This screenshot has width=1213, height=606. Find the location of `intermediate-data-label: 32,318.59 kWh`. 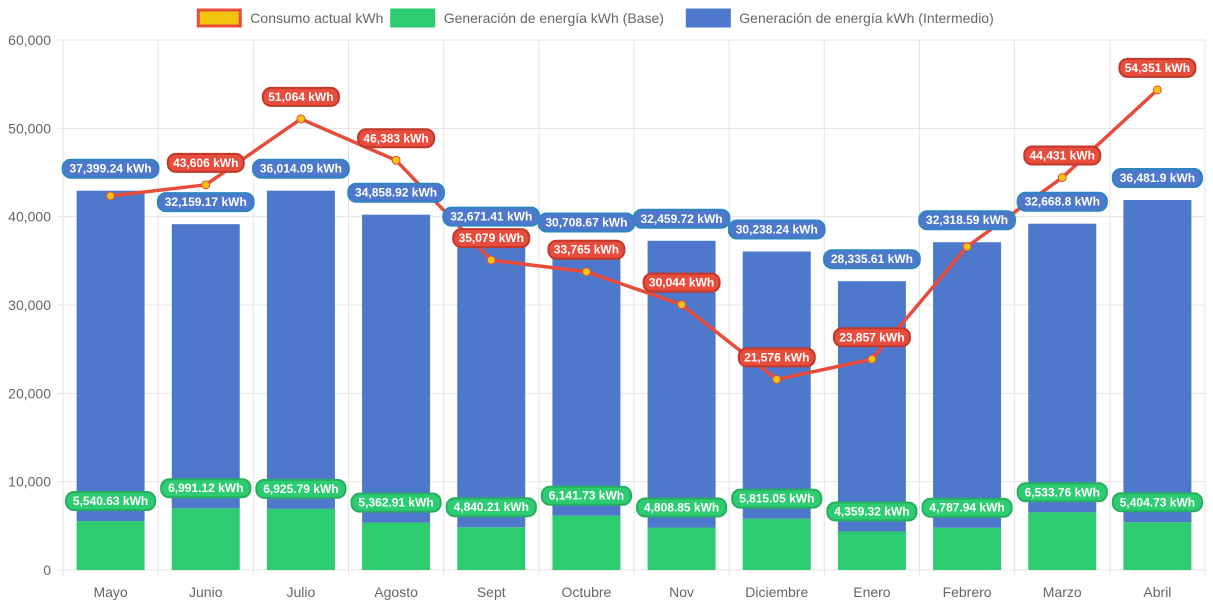

intermediate-data-label: 32,318.59 kWh is located at coordinates (967, 220).